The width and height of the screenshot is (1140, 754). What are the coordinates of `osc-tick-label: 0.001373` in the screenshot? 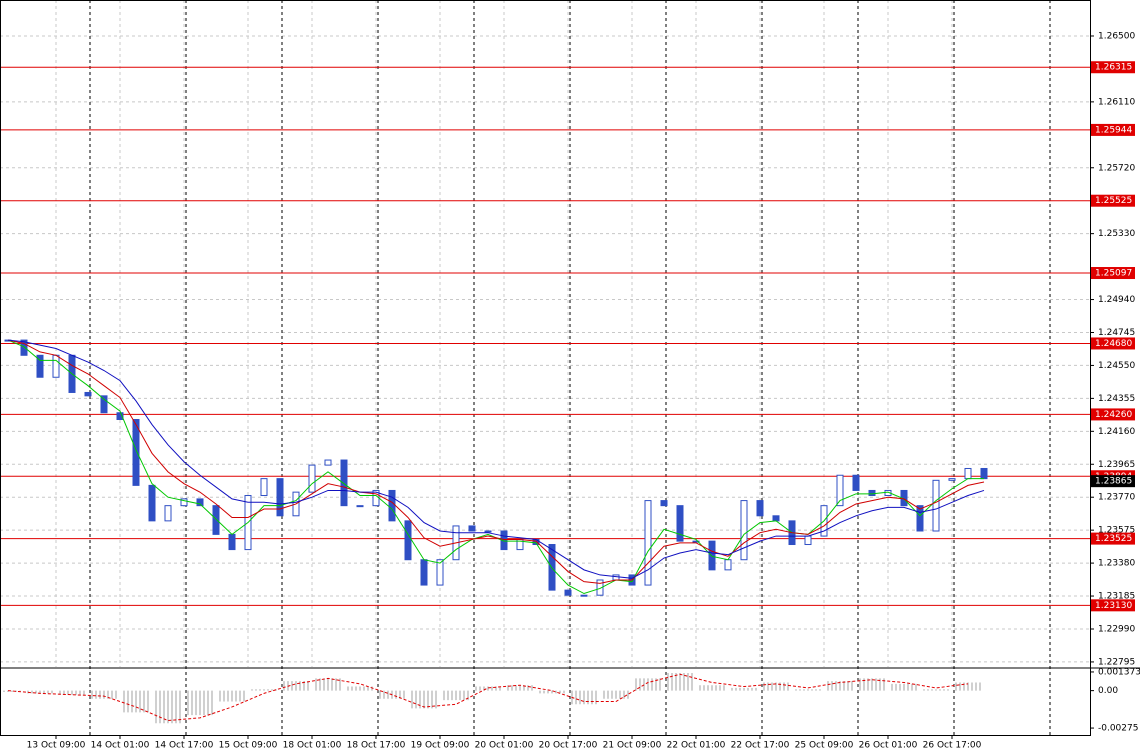 It's located at (1119, 672).